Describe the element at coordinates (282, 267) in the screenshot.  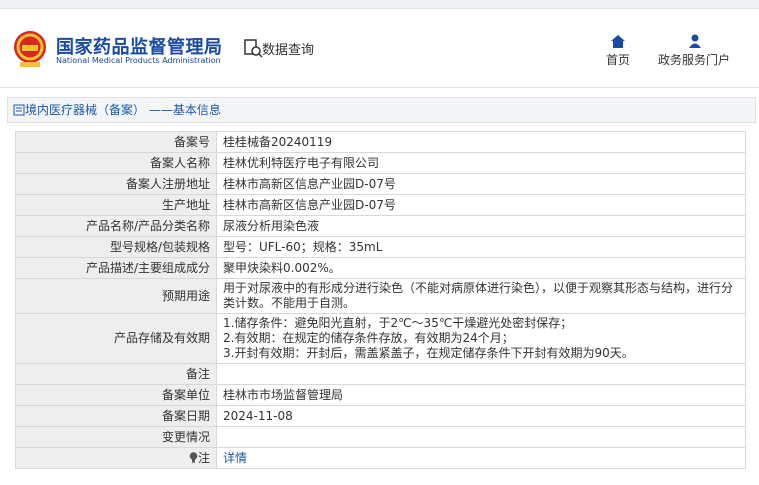
I see `row-value: 聚甲炔染料0.002%。` at that location.